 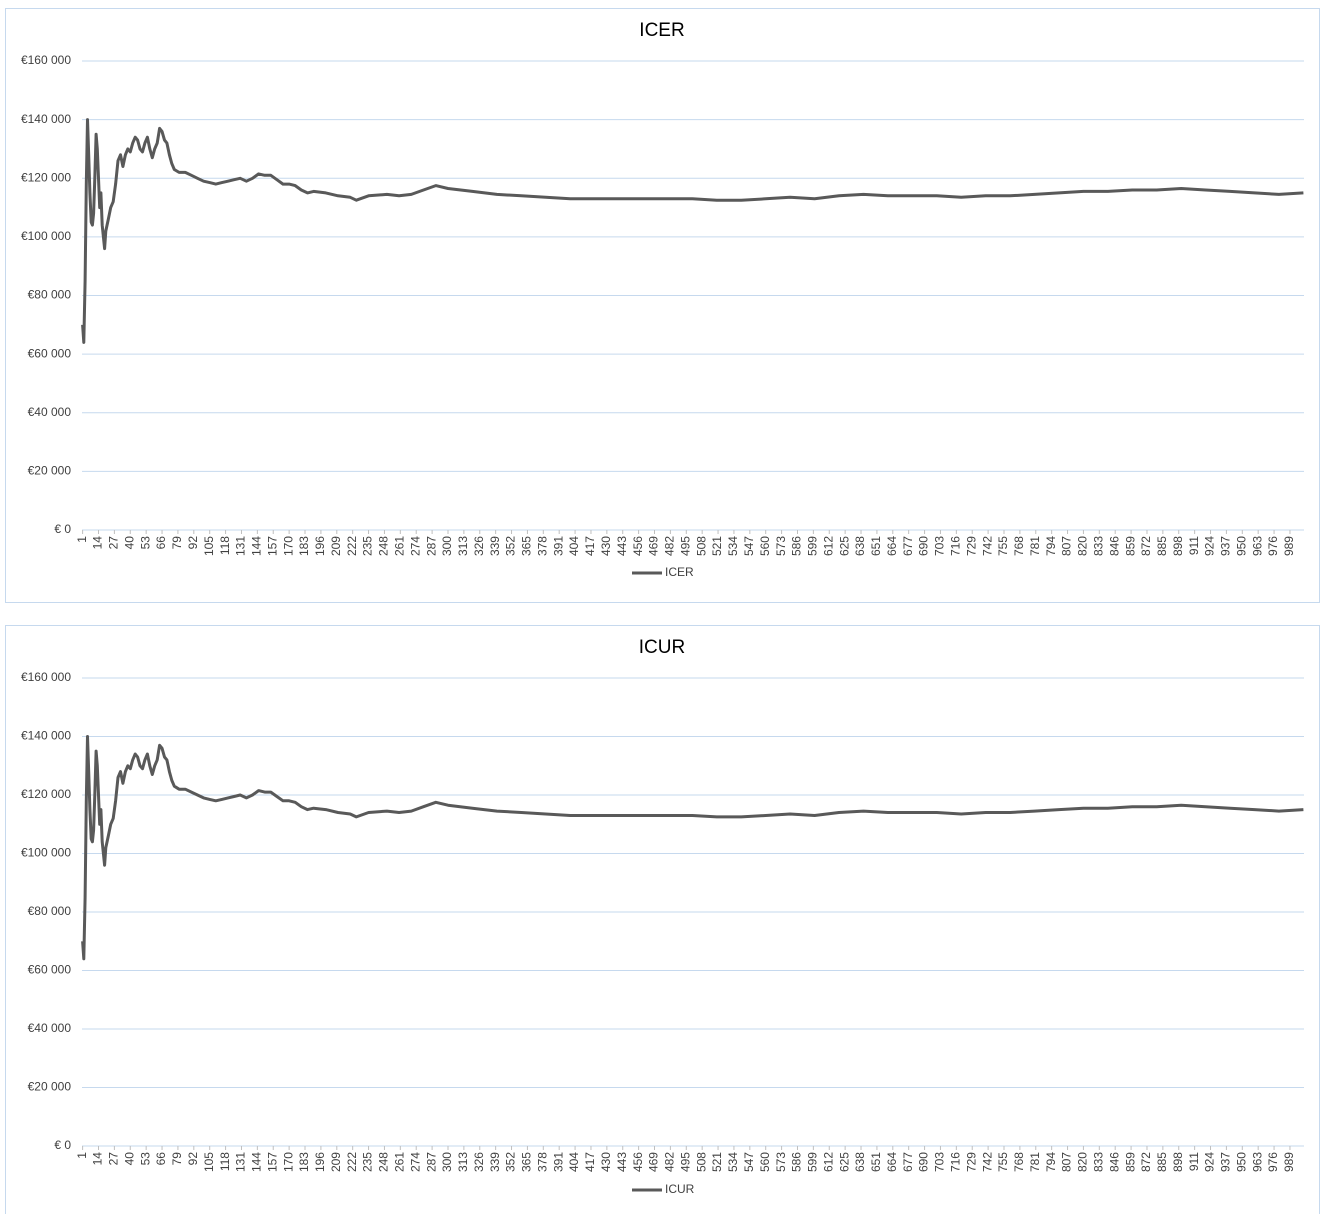 What do you see at coordinates (558, 546) in the screenshot?
I see `x-tick-label: 391` at bounding box center [558, 546].